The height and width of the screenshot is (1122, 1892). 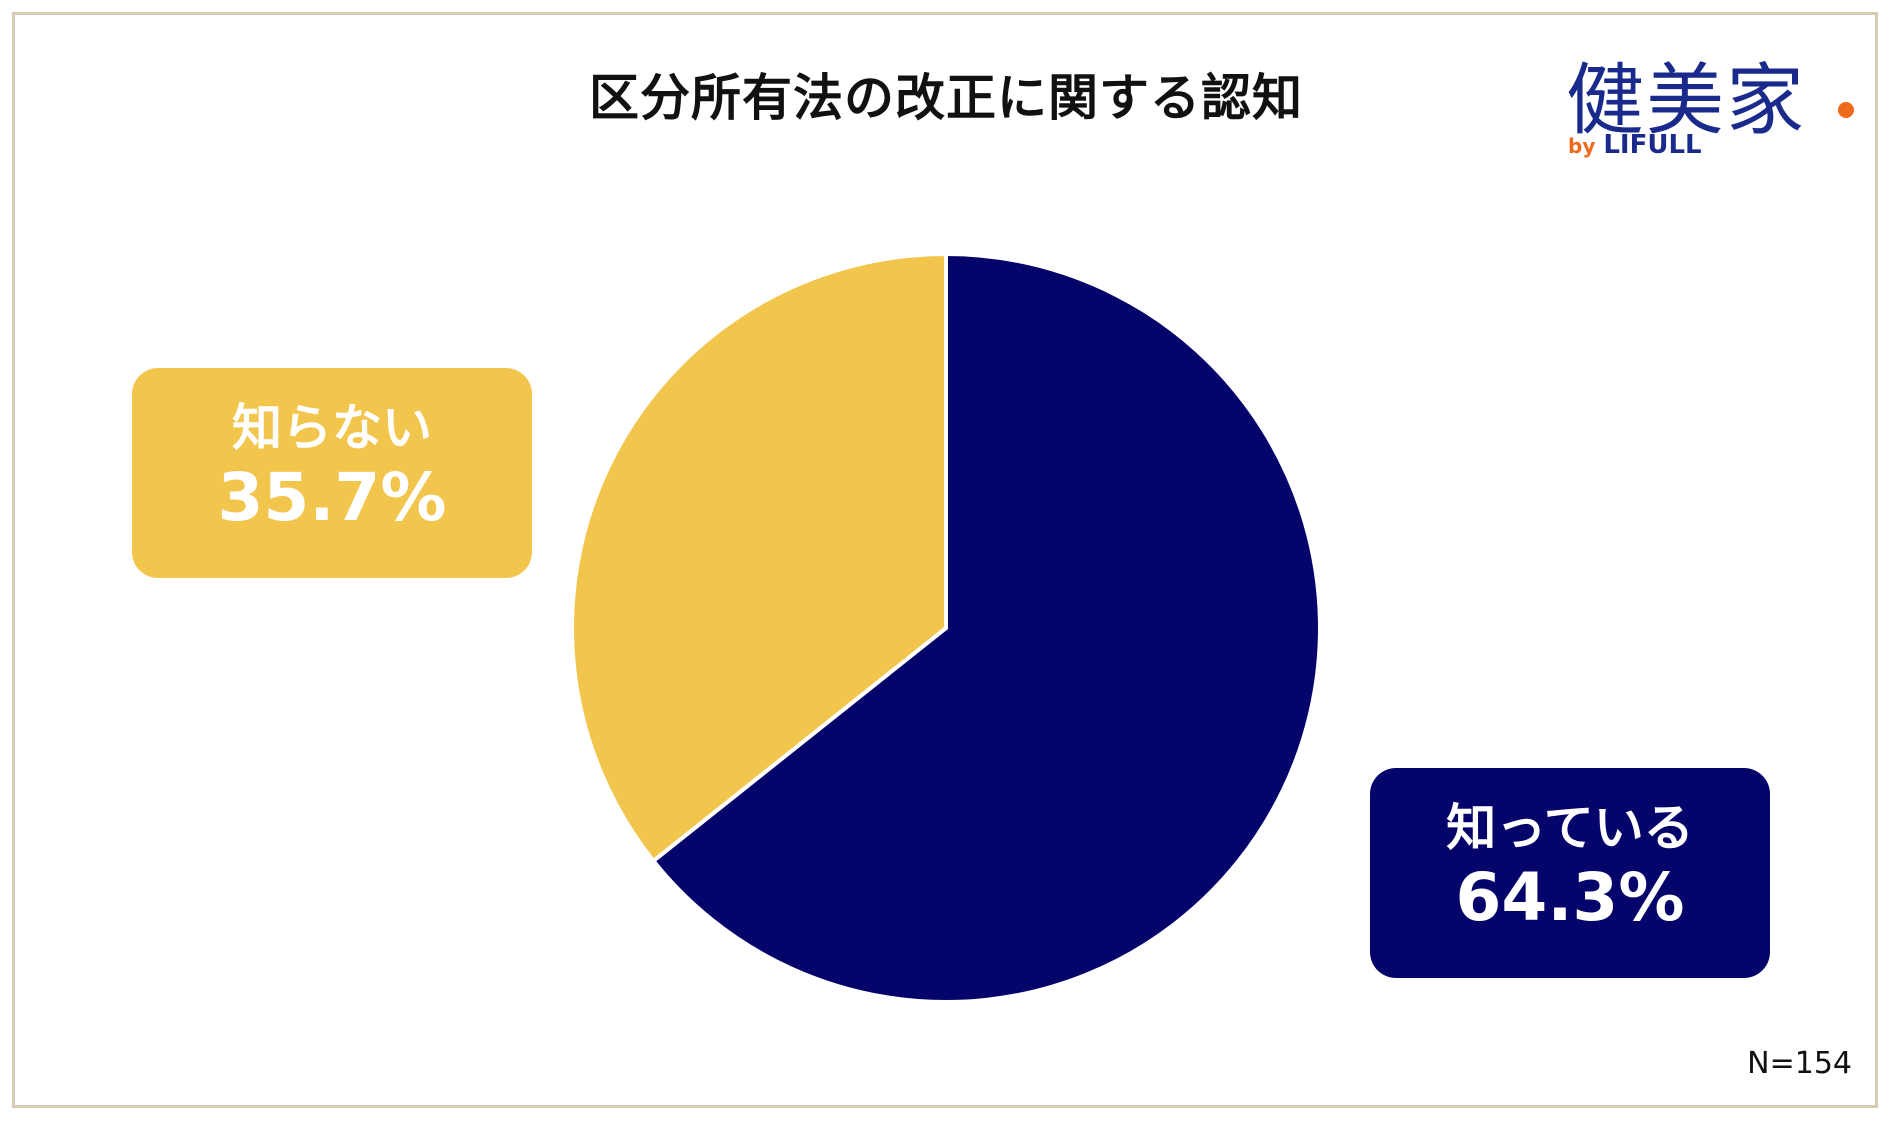 I want to click on chart-title: 区分所有法の改正に関する認知, so click(x=946, y=98).